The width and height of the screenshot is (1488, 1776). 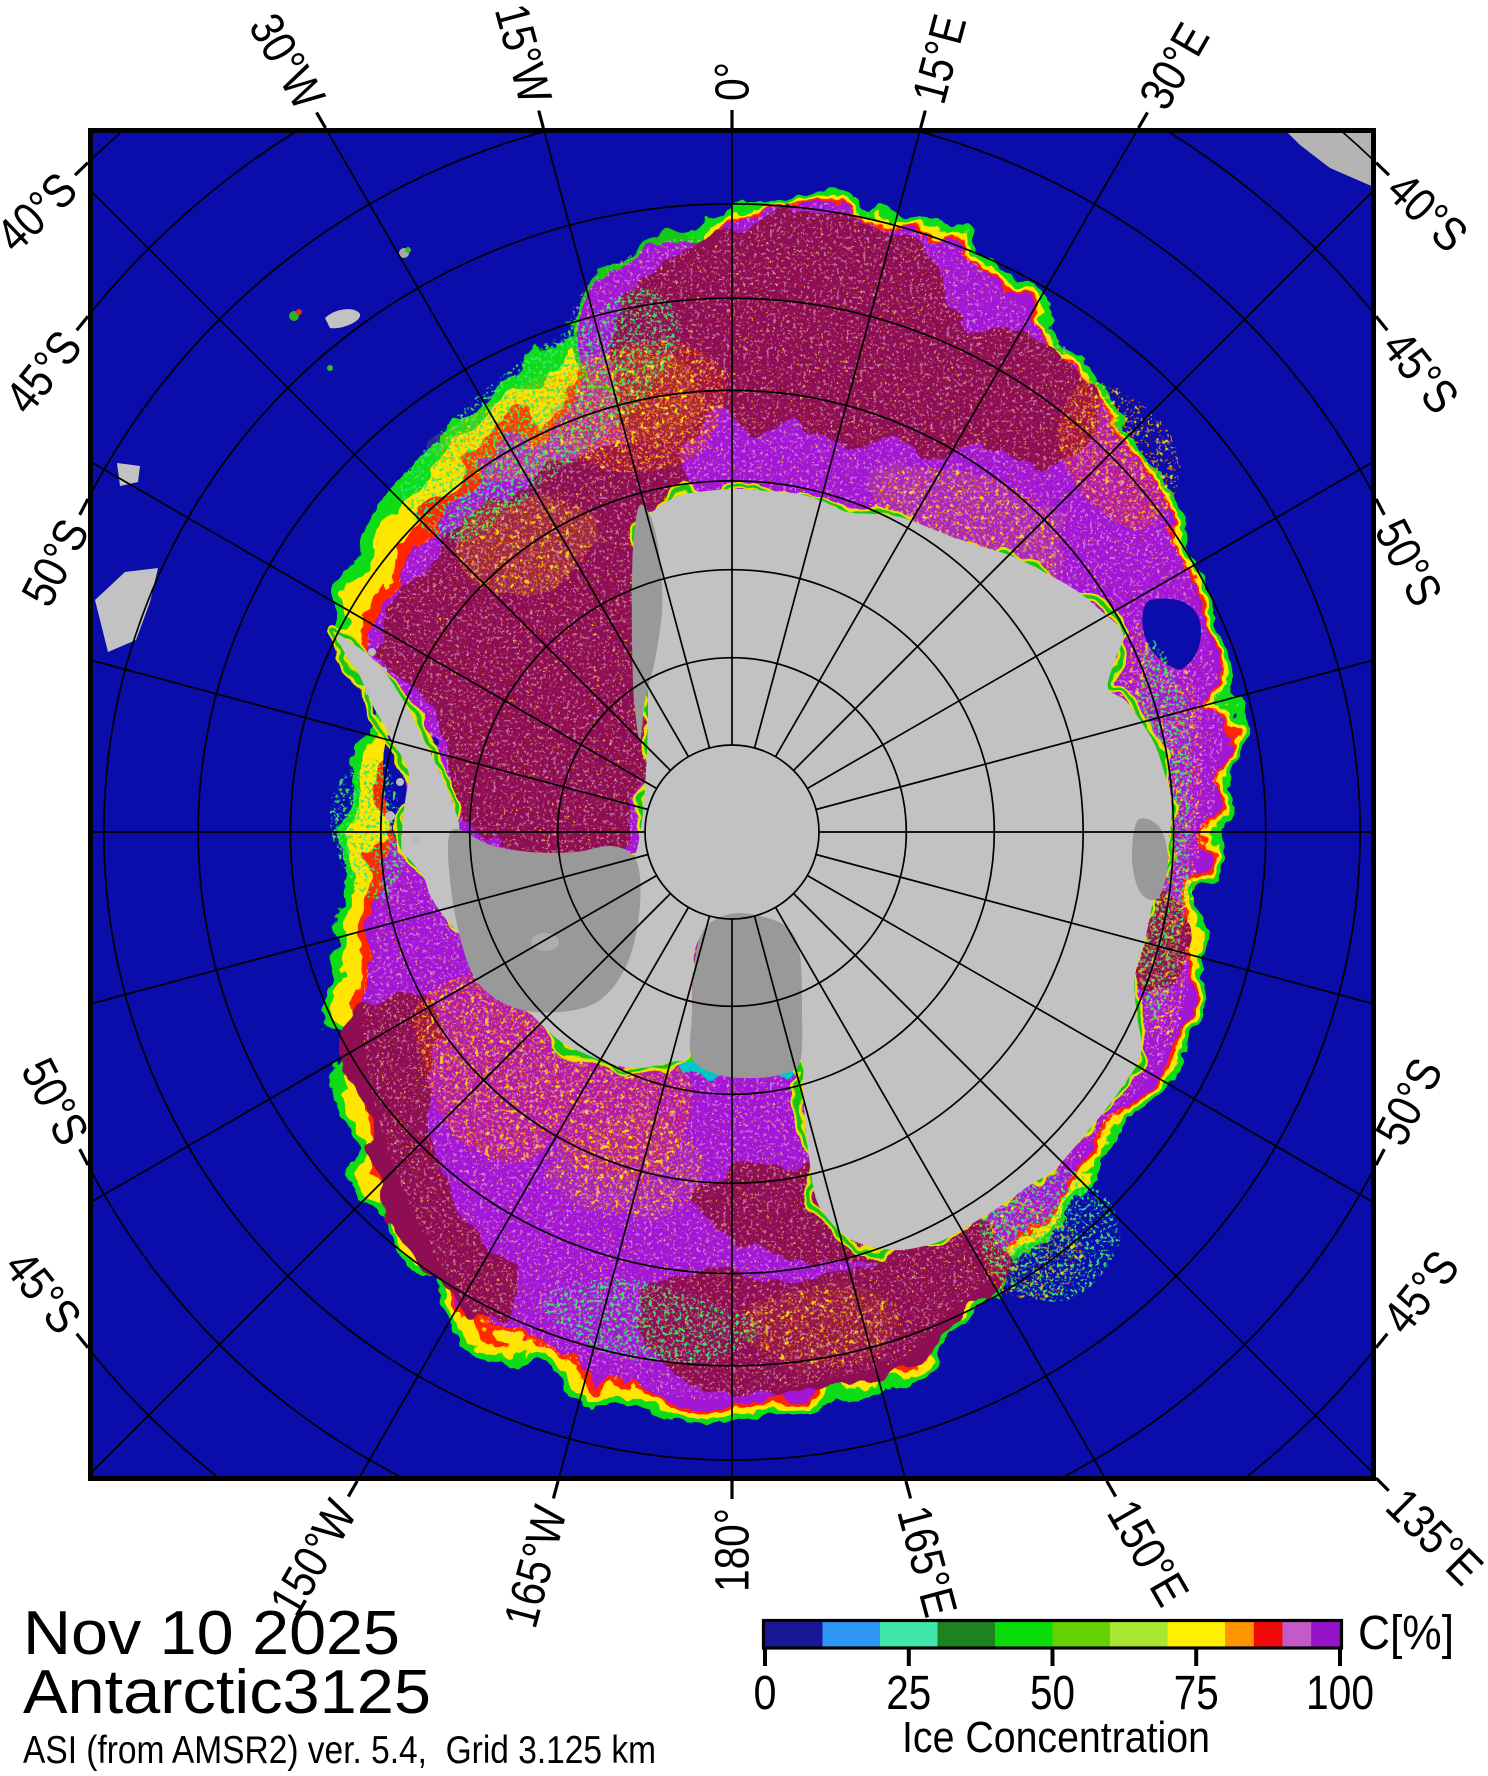 I want to click on svg-text: 180°, so click(x=733, y=1550).